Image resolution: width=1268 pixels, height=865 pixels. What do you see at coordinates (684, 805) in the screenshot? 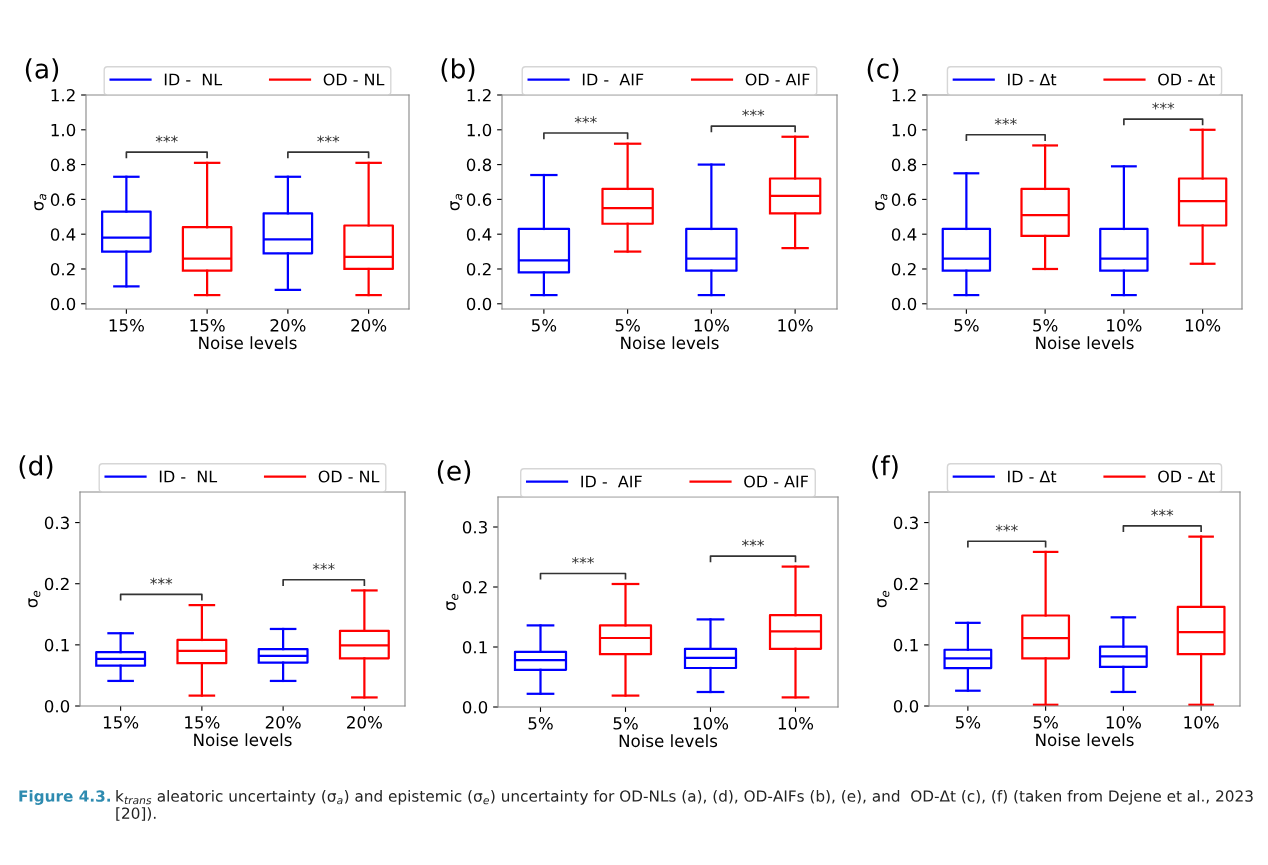
I see `text: k$_{trans}$ aleatoric uncertainty (σ$_{a}$) and epistemic (σ$_{e}$) uncertainty for OD-NLs (a), (d), OD-AIFs (b), (e), and OD-Δt (c), (f) (taken from Dejene et al., 2023 [20]).` at bounding box center [684, 805].